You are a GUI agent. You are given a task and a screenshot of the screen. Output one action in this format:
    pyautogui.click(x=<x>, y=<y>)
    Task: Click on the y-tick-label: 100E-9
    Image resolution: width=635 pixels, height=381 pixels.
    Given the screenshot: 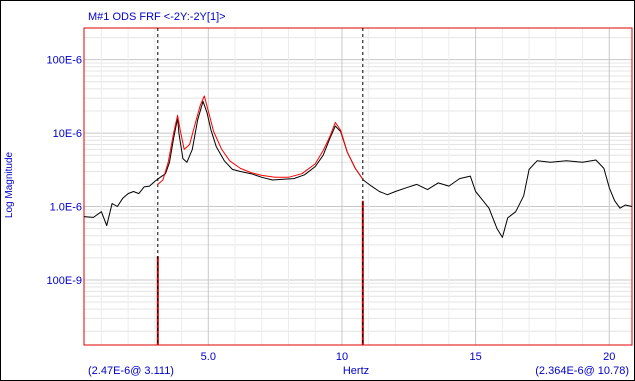 What is the action you would take?
    pyautogui.click(x=64, y=281)
    